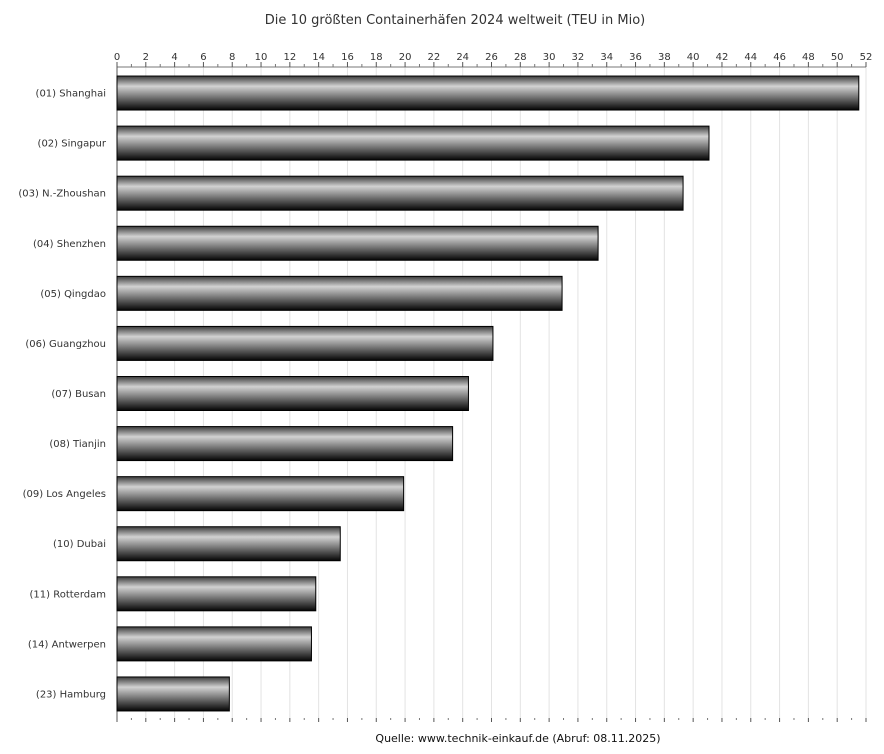 The height and width of the screenshot is (754, 884). I want to click on x-tick-label: 20, so click(405, 57).